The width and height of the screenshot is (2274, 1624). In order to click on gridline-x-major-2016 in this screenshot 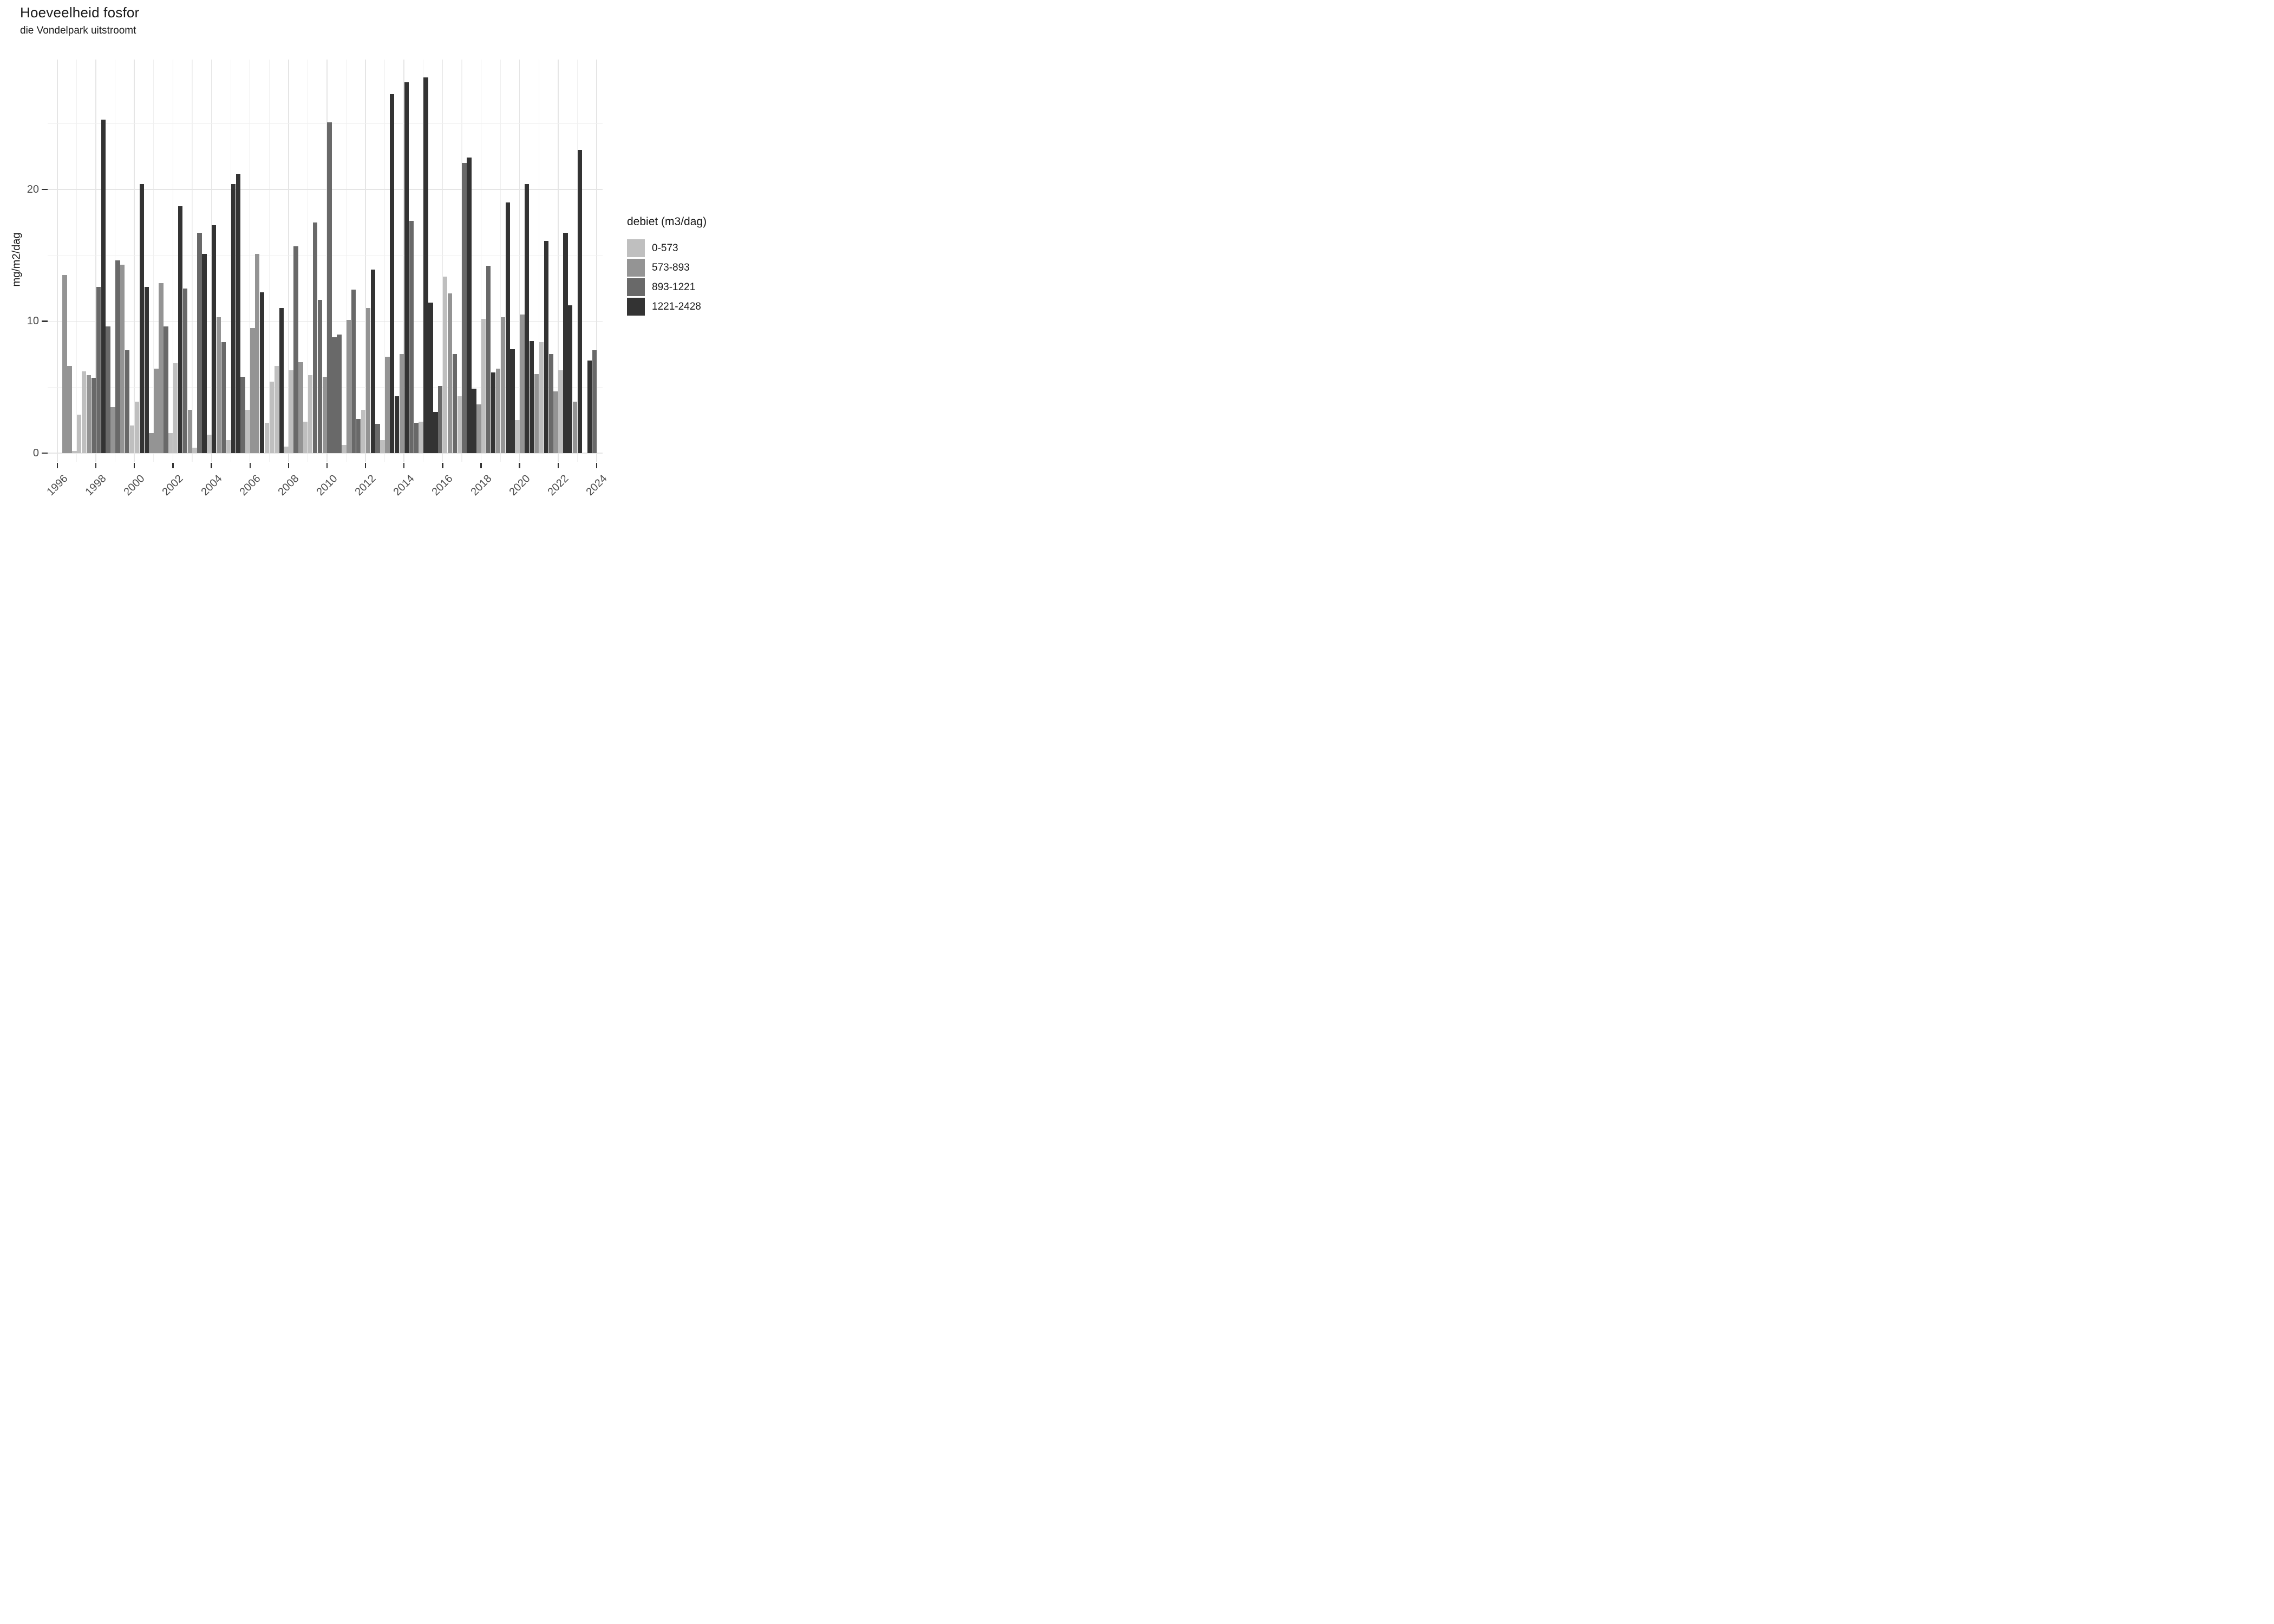, I will do `click(443, 261)`.